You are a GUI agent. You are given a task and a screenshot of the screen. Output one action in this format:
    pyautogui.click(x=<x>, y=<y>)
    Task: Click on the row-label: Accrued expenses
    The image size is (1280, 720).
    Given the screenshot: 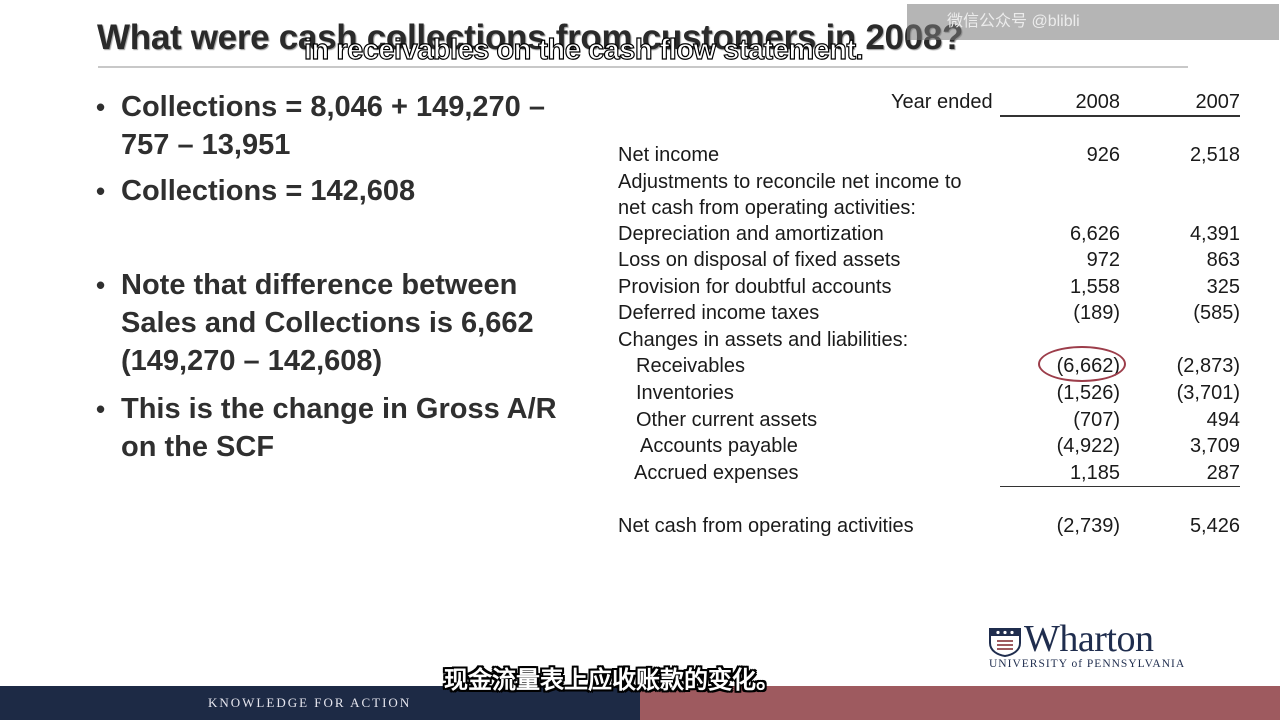 What is the action you would take?
    pyautogui.click(x=716, y=473)
    